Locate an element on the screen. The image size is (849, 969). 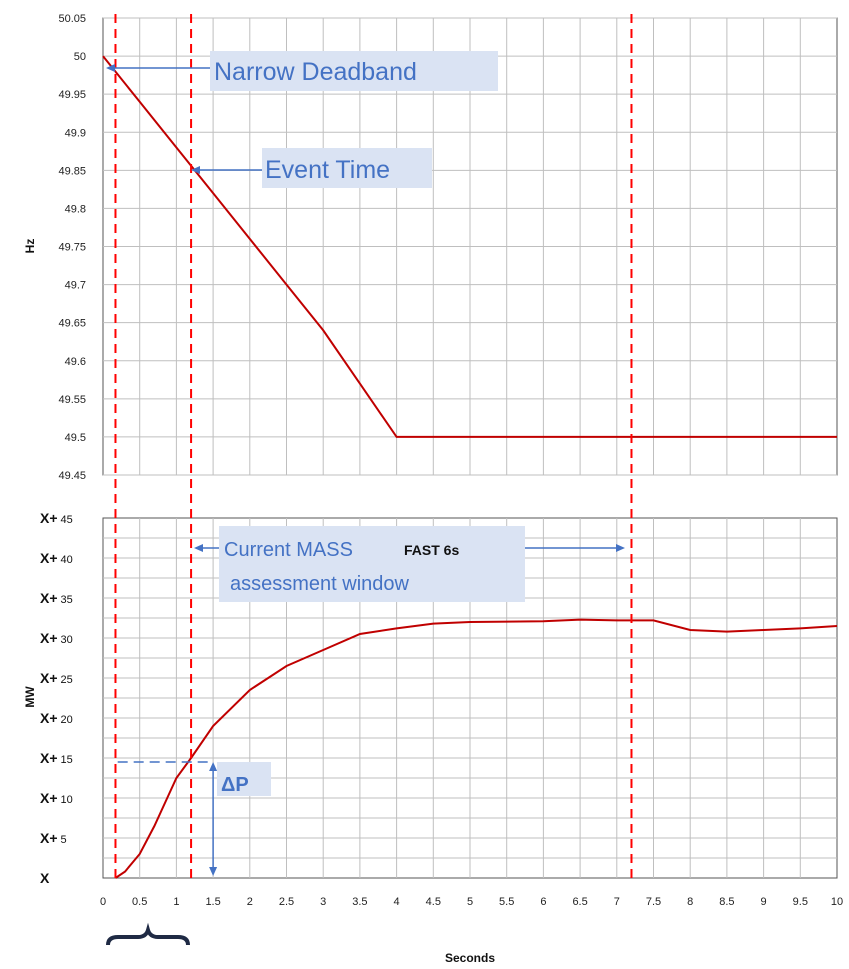
x-tick-label: 8.5 is located at coordinates (726, 902).